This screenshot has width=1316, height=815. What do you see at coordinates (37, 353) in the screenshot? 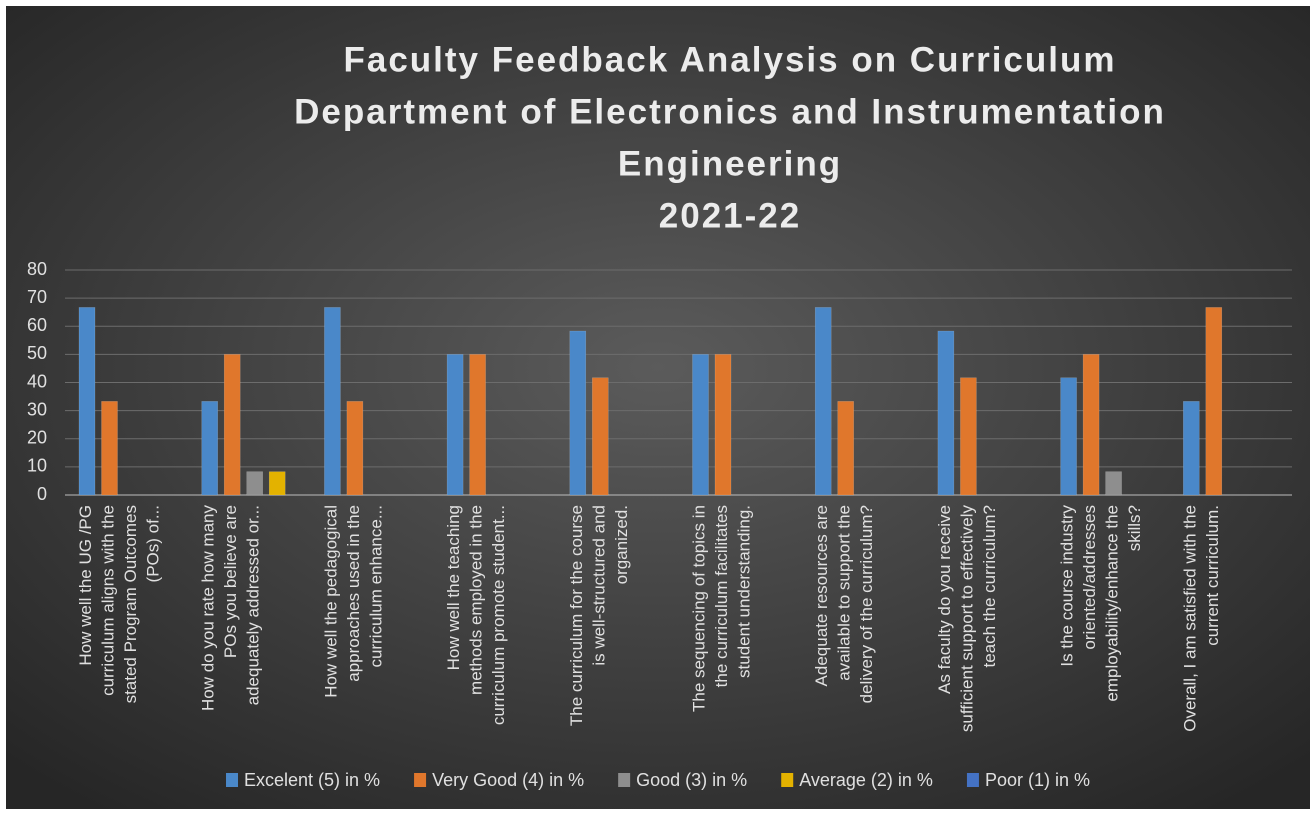
I see `y-tick-label: 50` at bounding box center [37, 353].